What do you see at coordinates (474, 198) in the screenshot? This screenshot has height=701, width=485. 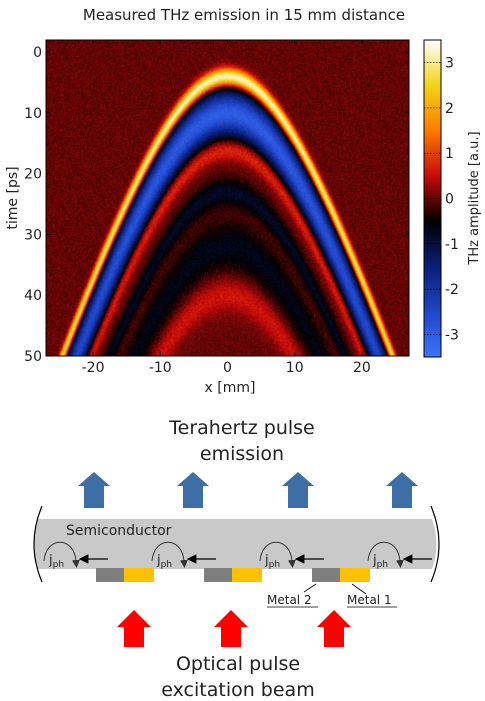 I see `colorbar-label: THz amplitude [a.u.]` at bounding box center [474, 198].